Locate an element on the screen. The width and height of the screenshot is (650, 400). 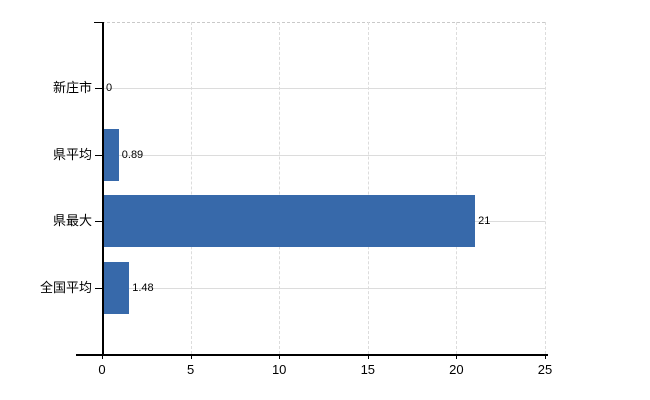
value-label: 1.48 is located at coordinates (143, 287).